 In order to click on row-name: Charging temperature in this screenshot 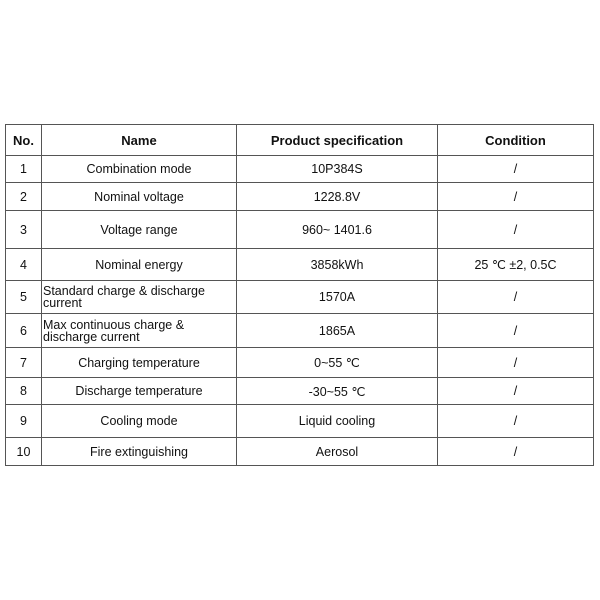, I will do `click(139, 362)`.